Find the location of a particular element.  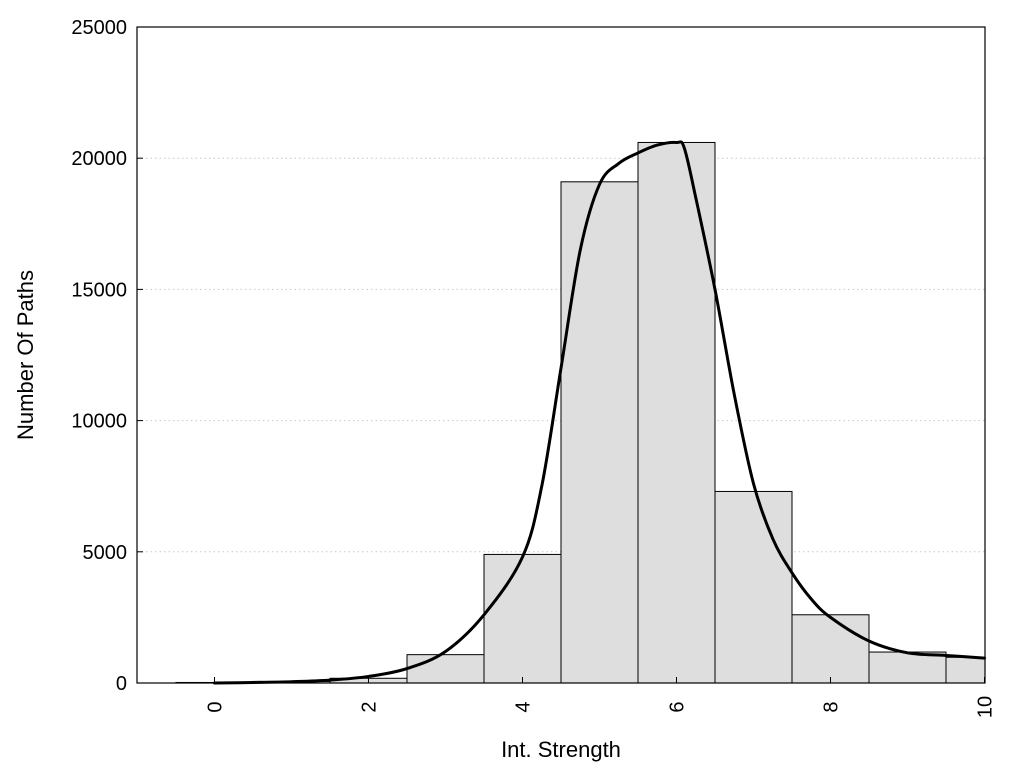

y-tick-label: 20000 is located at coordinates (99, 159).